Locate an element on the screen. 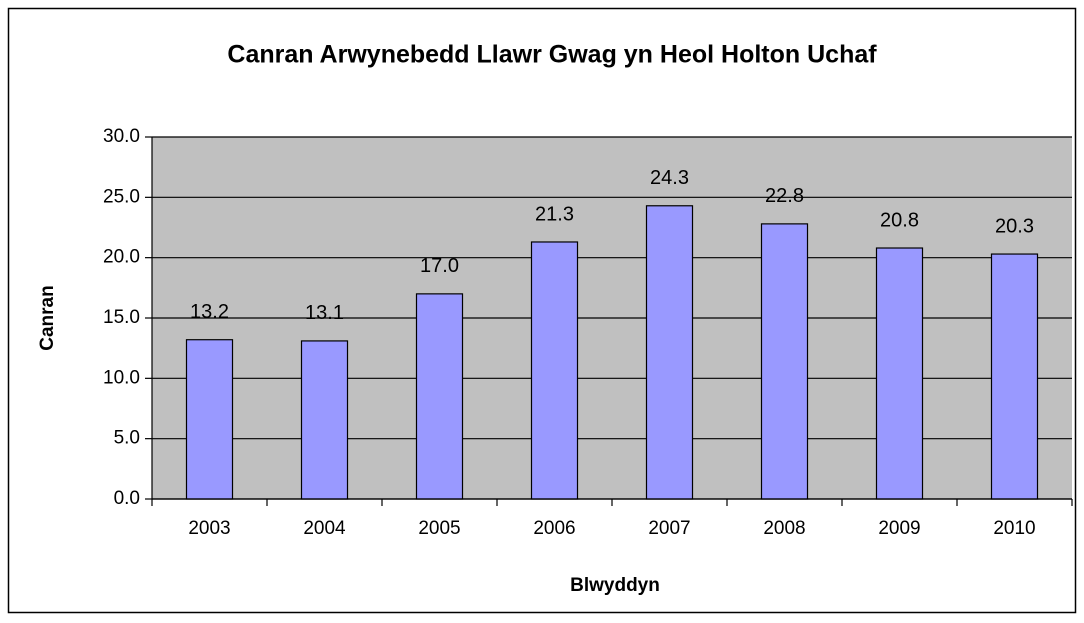  x-tick-label: 2007 is located at coordinates (669, 528).